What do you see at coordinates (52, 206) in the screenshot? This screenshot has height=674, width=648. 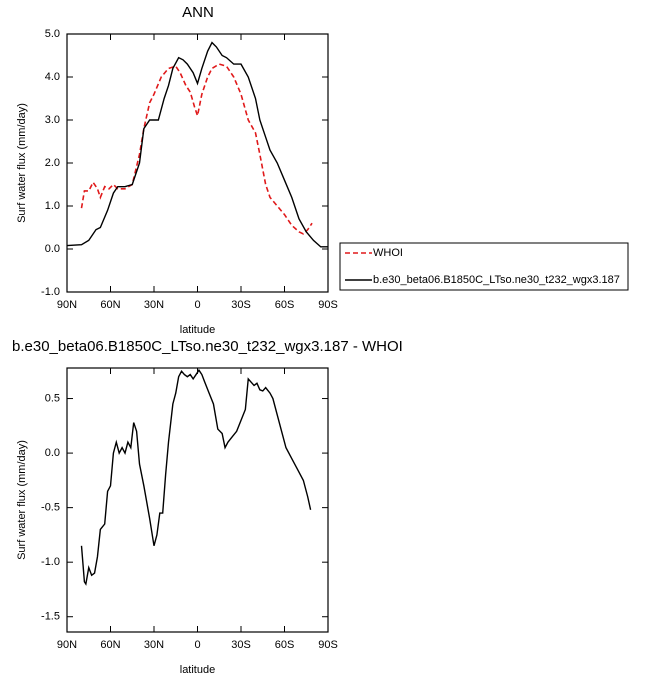 I see `y-tick-label: 1.0` at bounding box center [52, 206].